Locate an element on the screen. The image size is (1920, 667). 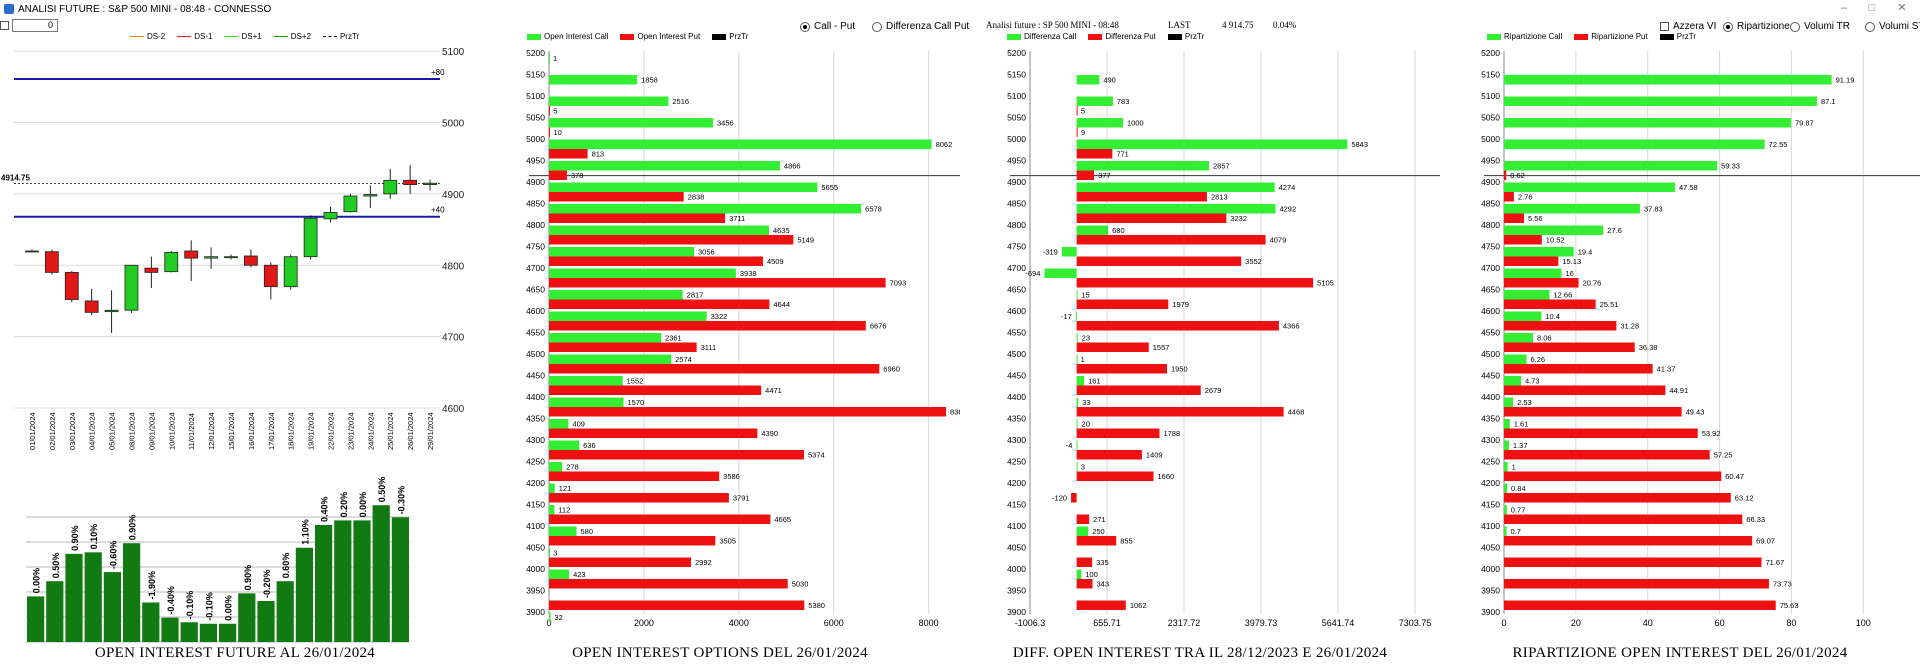
options-panel-title: OPEN INTEREST OPTIONS DEL 26/01/2024 is located at coordinates (720, 653).